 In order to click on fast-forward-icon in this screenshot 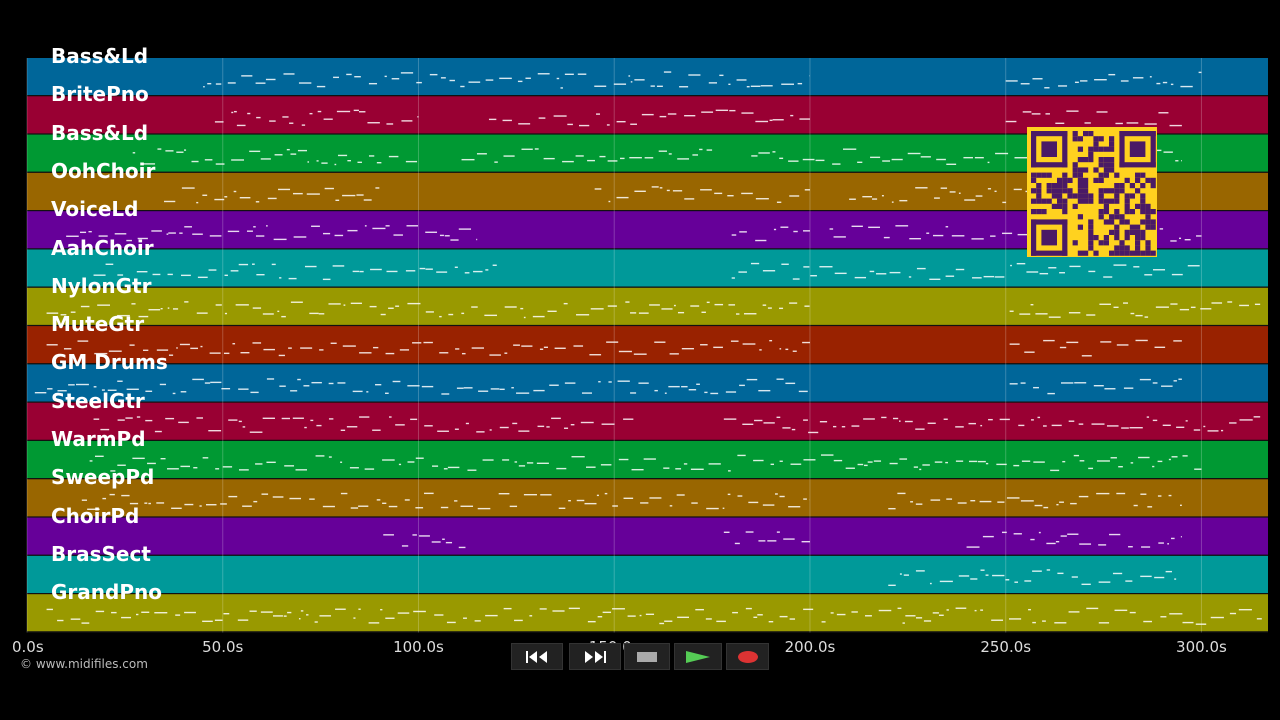, I will do `click(595, 656)`.